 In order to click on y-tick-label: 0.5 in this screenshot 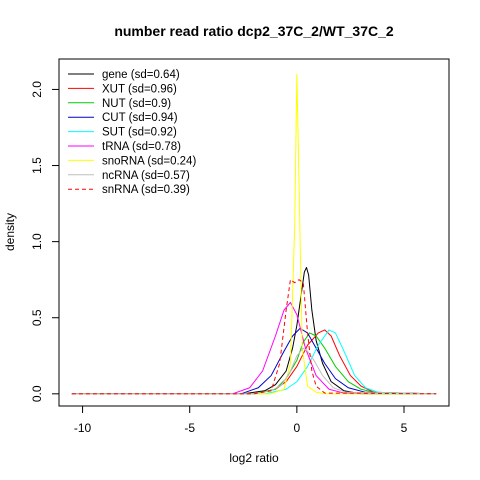, I will do `click(37, 317)`.